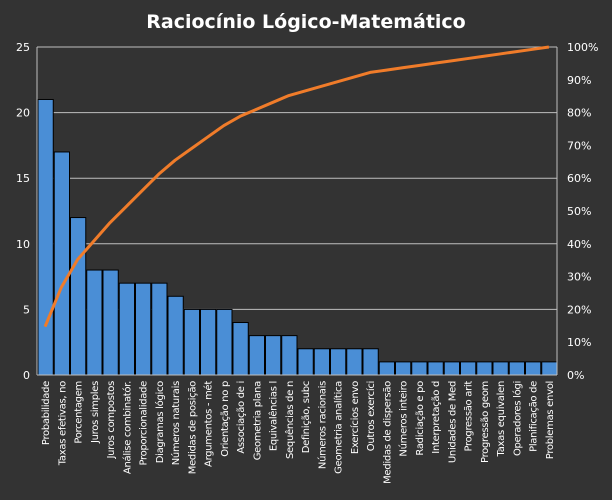  Describe the element at coordinates (225, 419) in the screenshot. I see `x-tick-label: Orientação no p` at that location.